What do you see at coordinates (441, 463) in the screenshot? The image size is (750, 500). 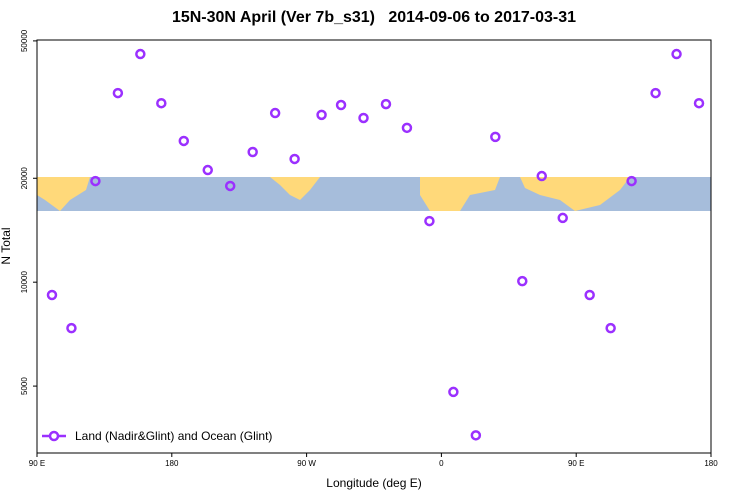 I see `x-tick-label: 0` at bounding box center [441, 463].